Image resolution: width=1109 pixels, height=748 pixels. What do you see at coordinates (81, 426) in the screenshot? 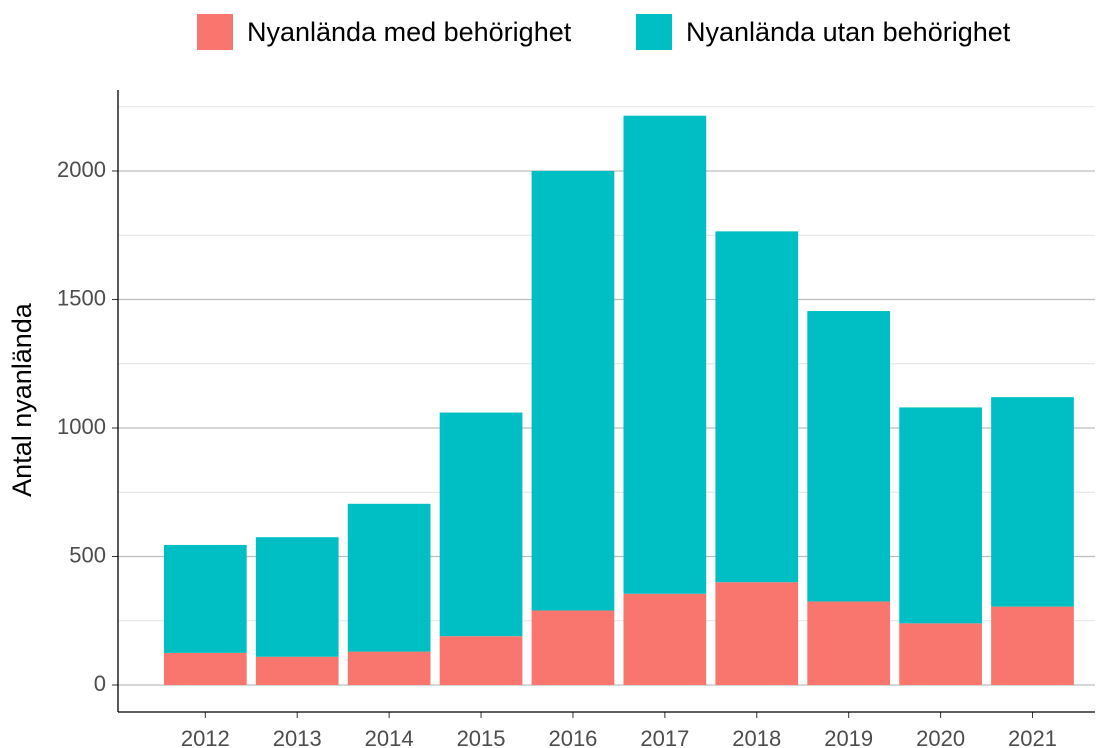
I see `y-tick-label: 1000` at bounding box center [81, 426].